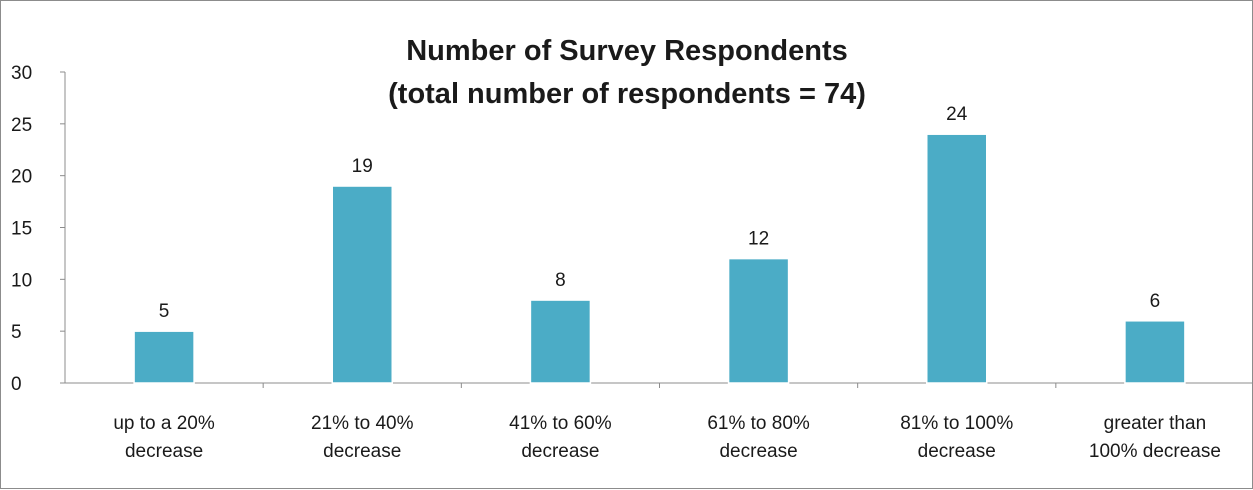 The height and width of the screenshot is (490, 1253). What do you see at coordinates (21, 229) in the screenshot?
I see `y-tick-label: 15` at bounding box center [21, 229].